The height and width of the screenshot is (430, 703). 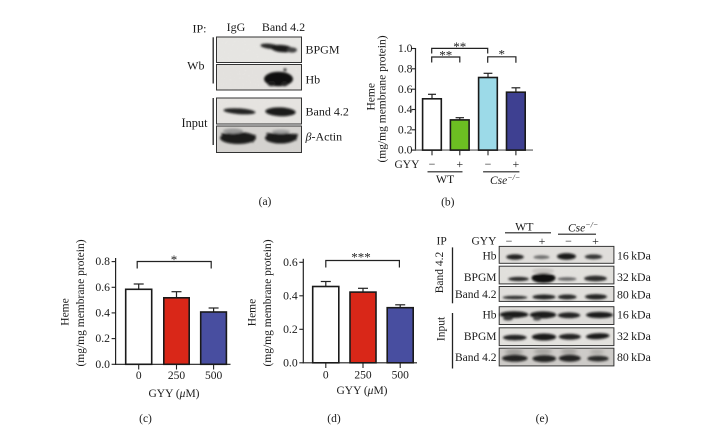 What do you see at coordinates (145, 419) in the screenshot?
I see `svg-text: (c)` at bounding box center [145, 419].